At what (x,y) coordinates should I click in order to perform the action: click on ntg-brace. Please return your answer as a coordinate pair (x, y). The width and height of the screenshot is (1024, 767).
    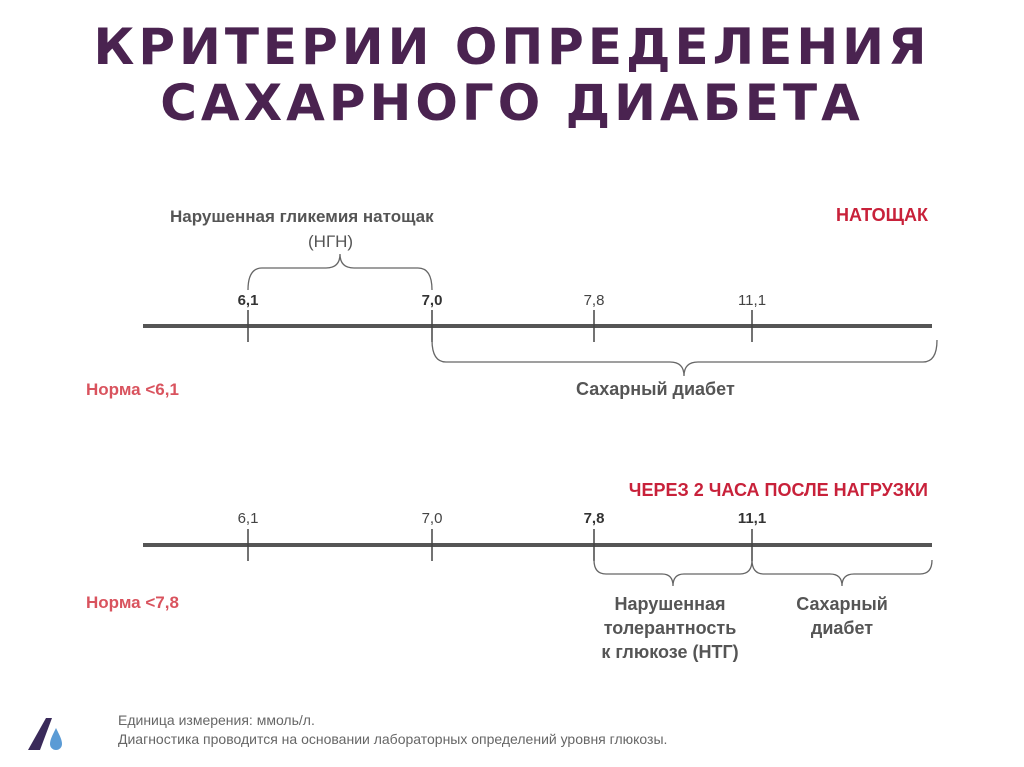
    Looking at the image, I should click on (673, 573).